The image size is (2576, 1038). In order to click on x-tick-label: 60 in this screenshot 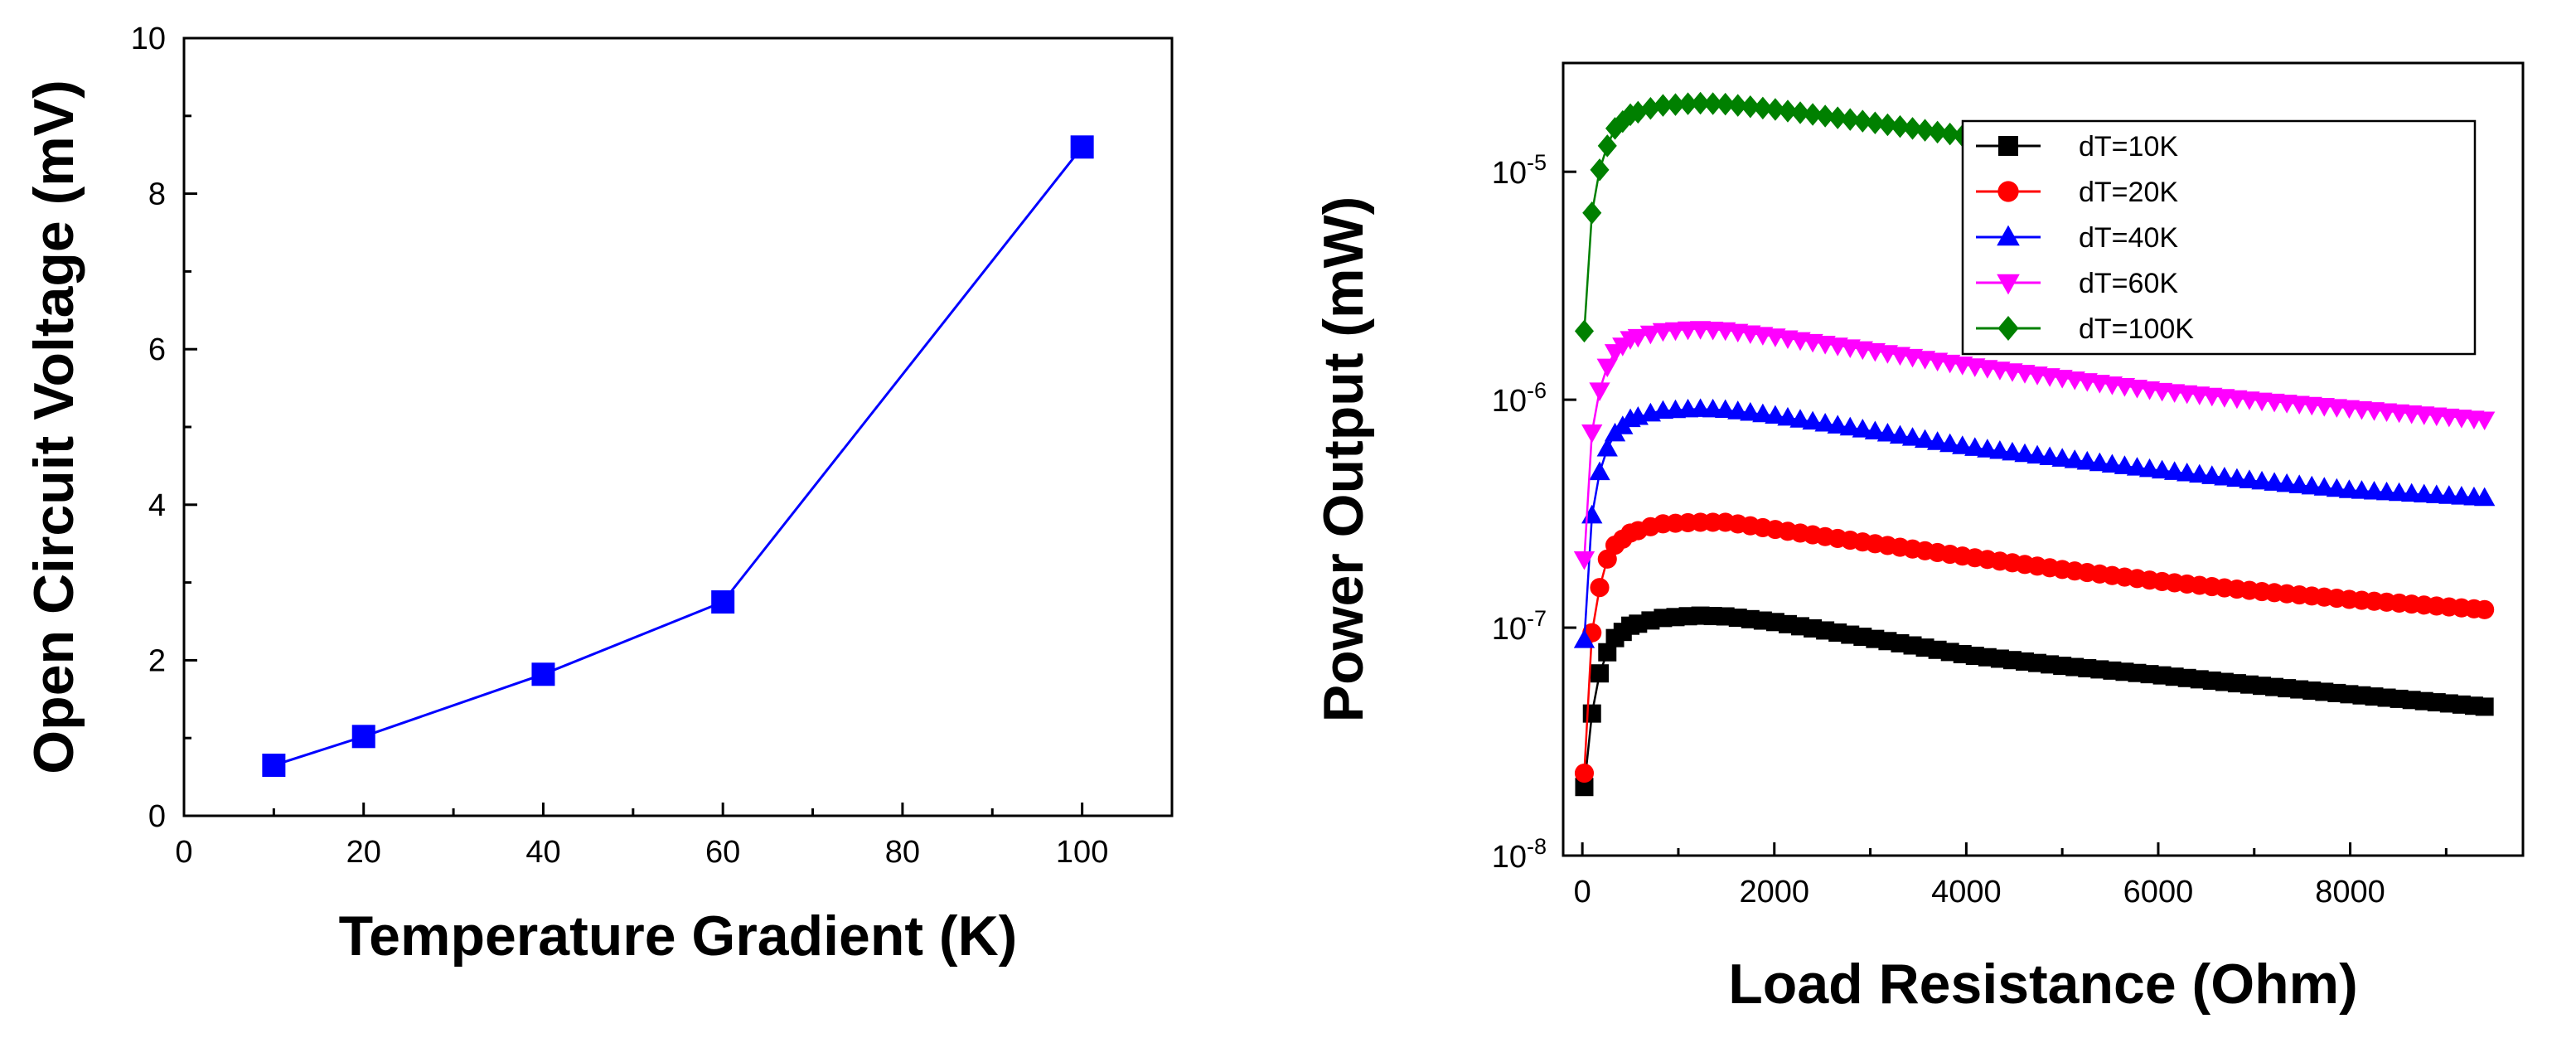, I will do `click(722, 853)`.